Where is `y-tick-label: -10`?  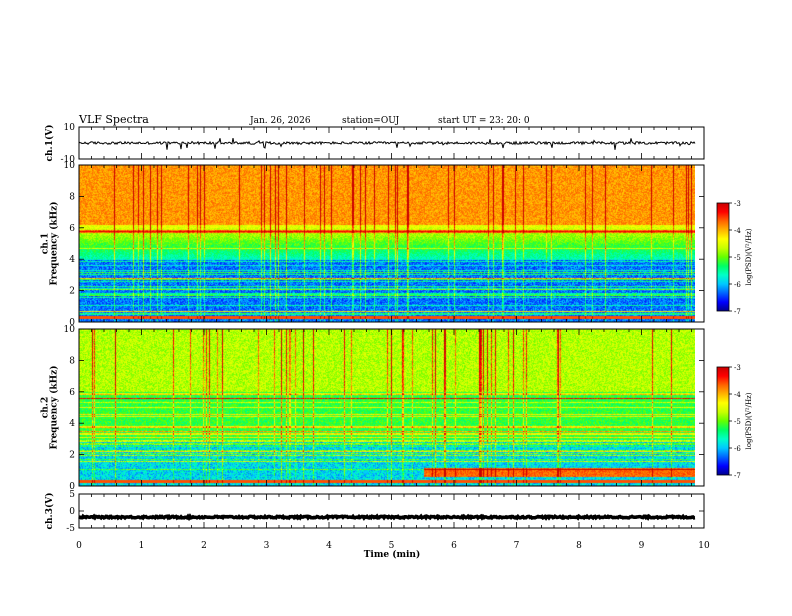
y-tick-label: -10 is located at coordinates (68, 160).